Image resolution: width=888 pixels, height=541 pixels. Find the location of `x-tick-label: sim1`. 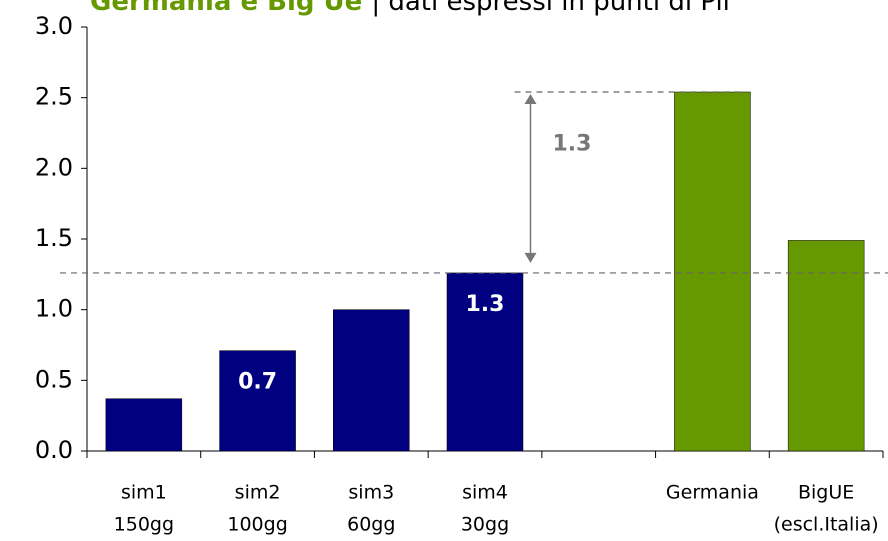

x-tick-label: sim1 is located at coordinates (144, 493).